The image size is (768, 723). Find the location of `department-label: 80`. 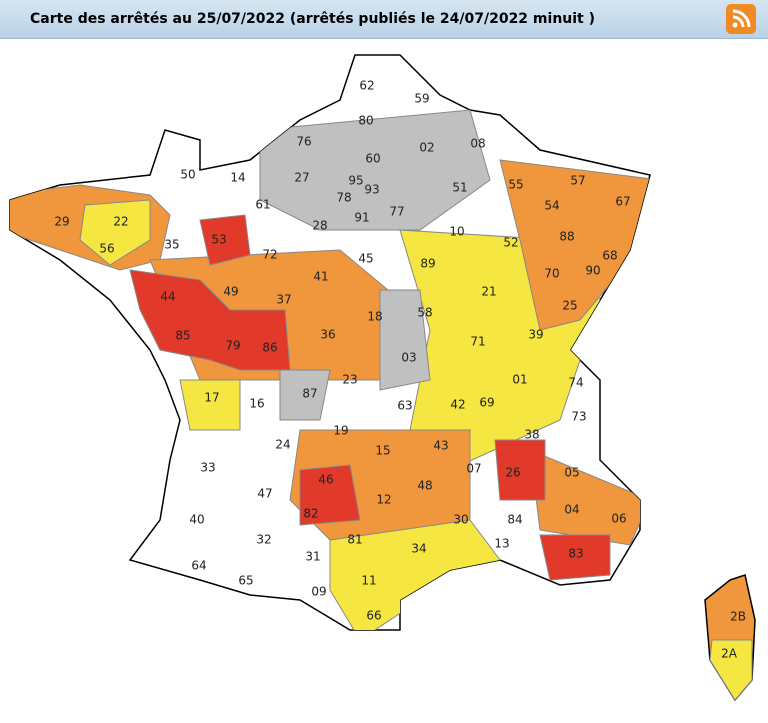

department-label: 80 is located at coordinates (365, 121).